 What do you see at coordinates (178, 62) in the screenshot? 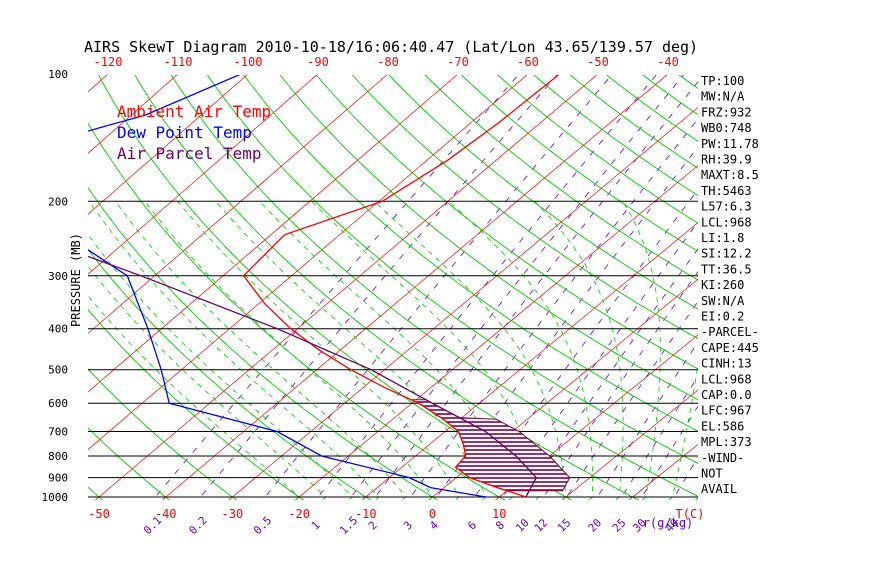
I see `top-temperature-tick: -110` at bounding box center [178, 62].